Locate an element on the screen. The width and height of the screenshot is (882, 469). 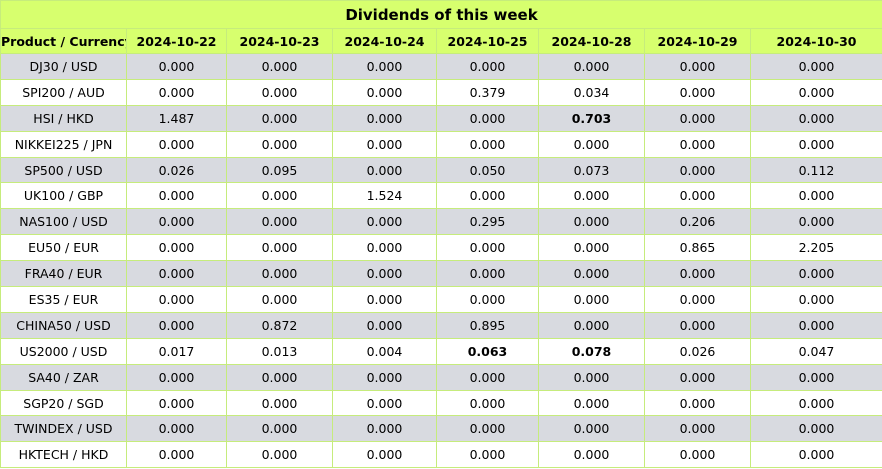
dividend-cell: 0.703 is located at coordinates (591, 118).